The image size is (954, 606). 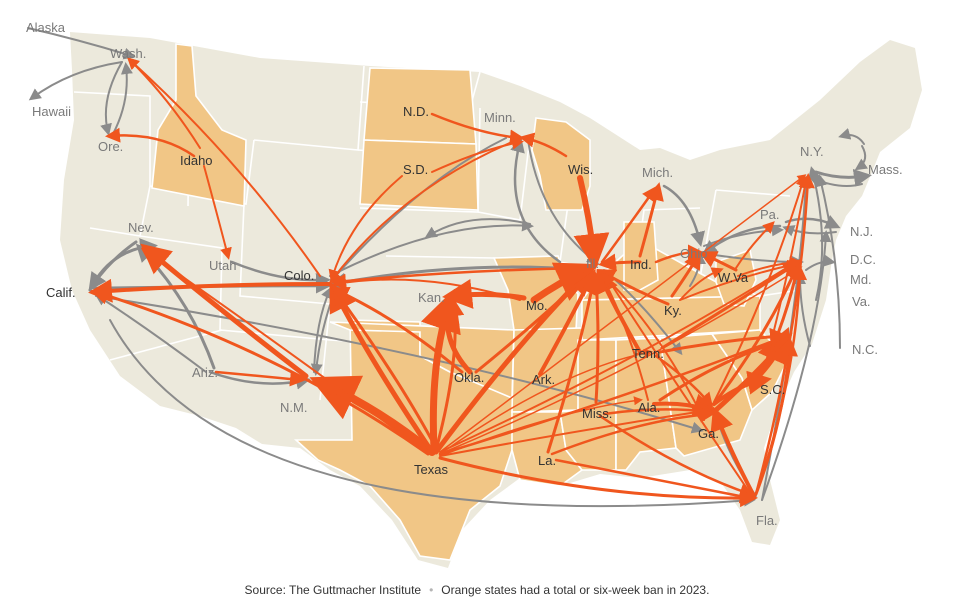 What do you see at coordinates (733, 277) in the screenshot?
I see `label-wva: W.Va` at bounding box center [733, 277].